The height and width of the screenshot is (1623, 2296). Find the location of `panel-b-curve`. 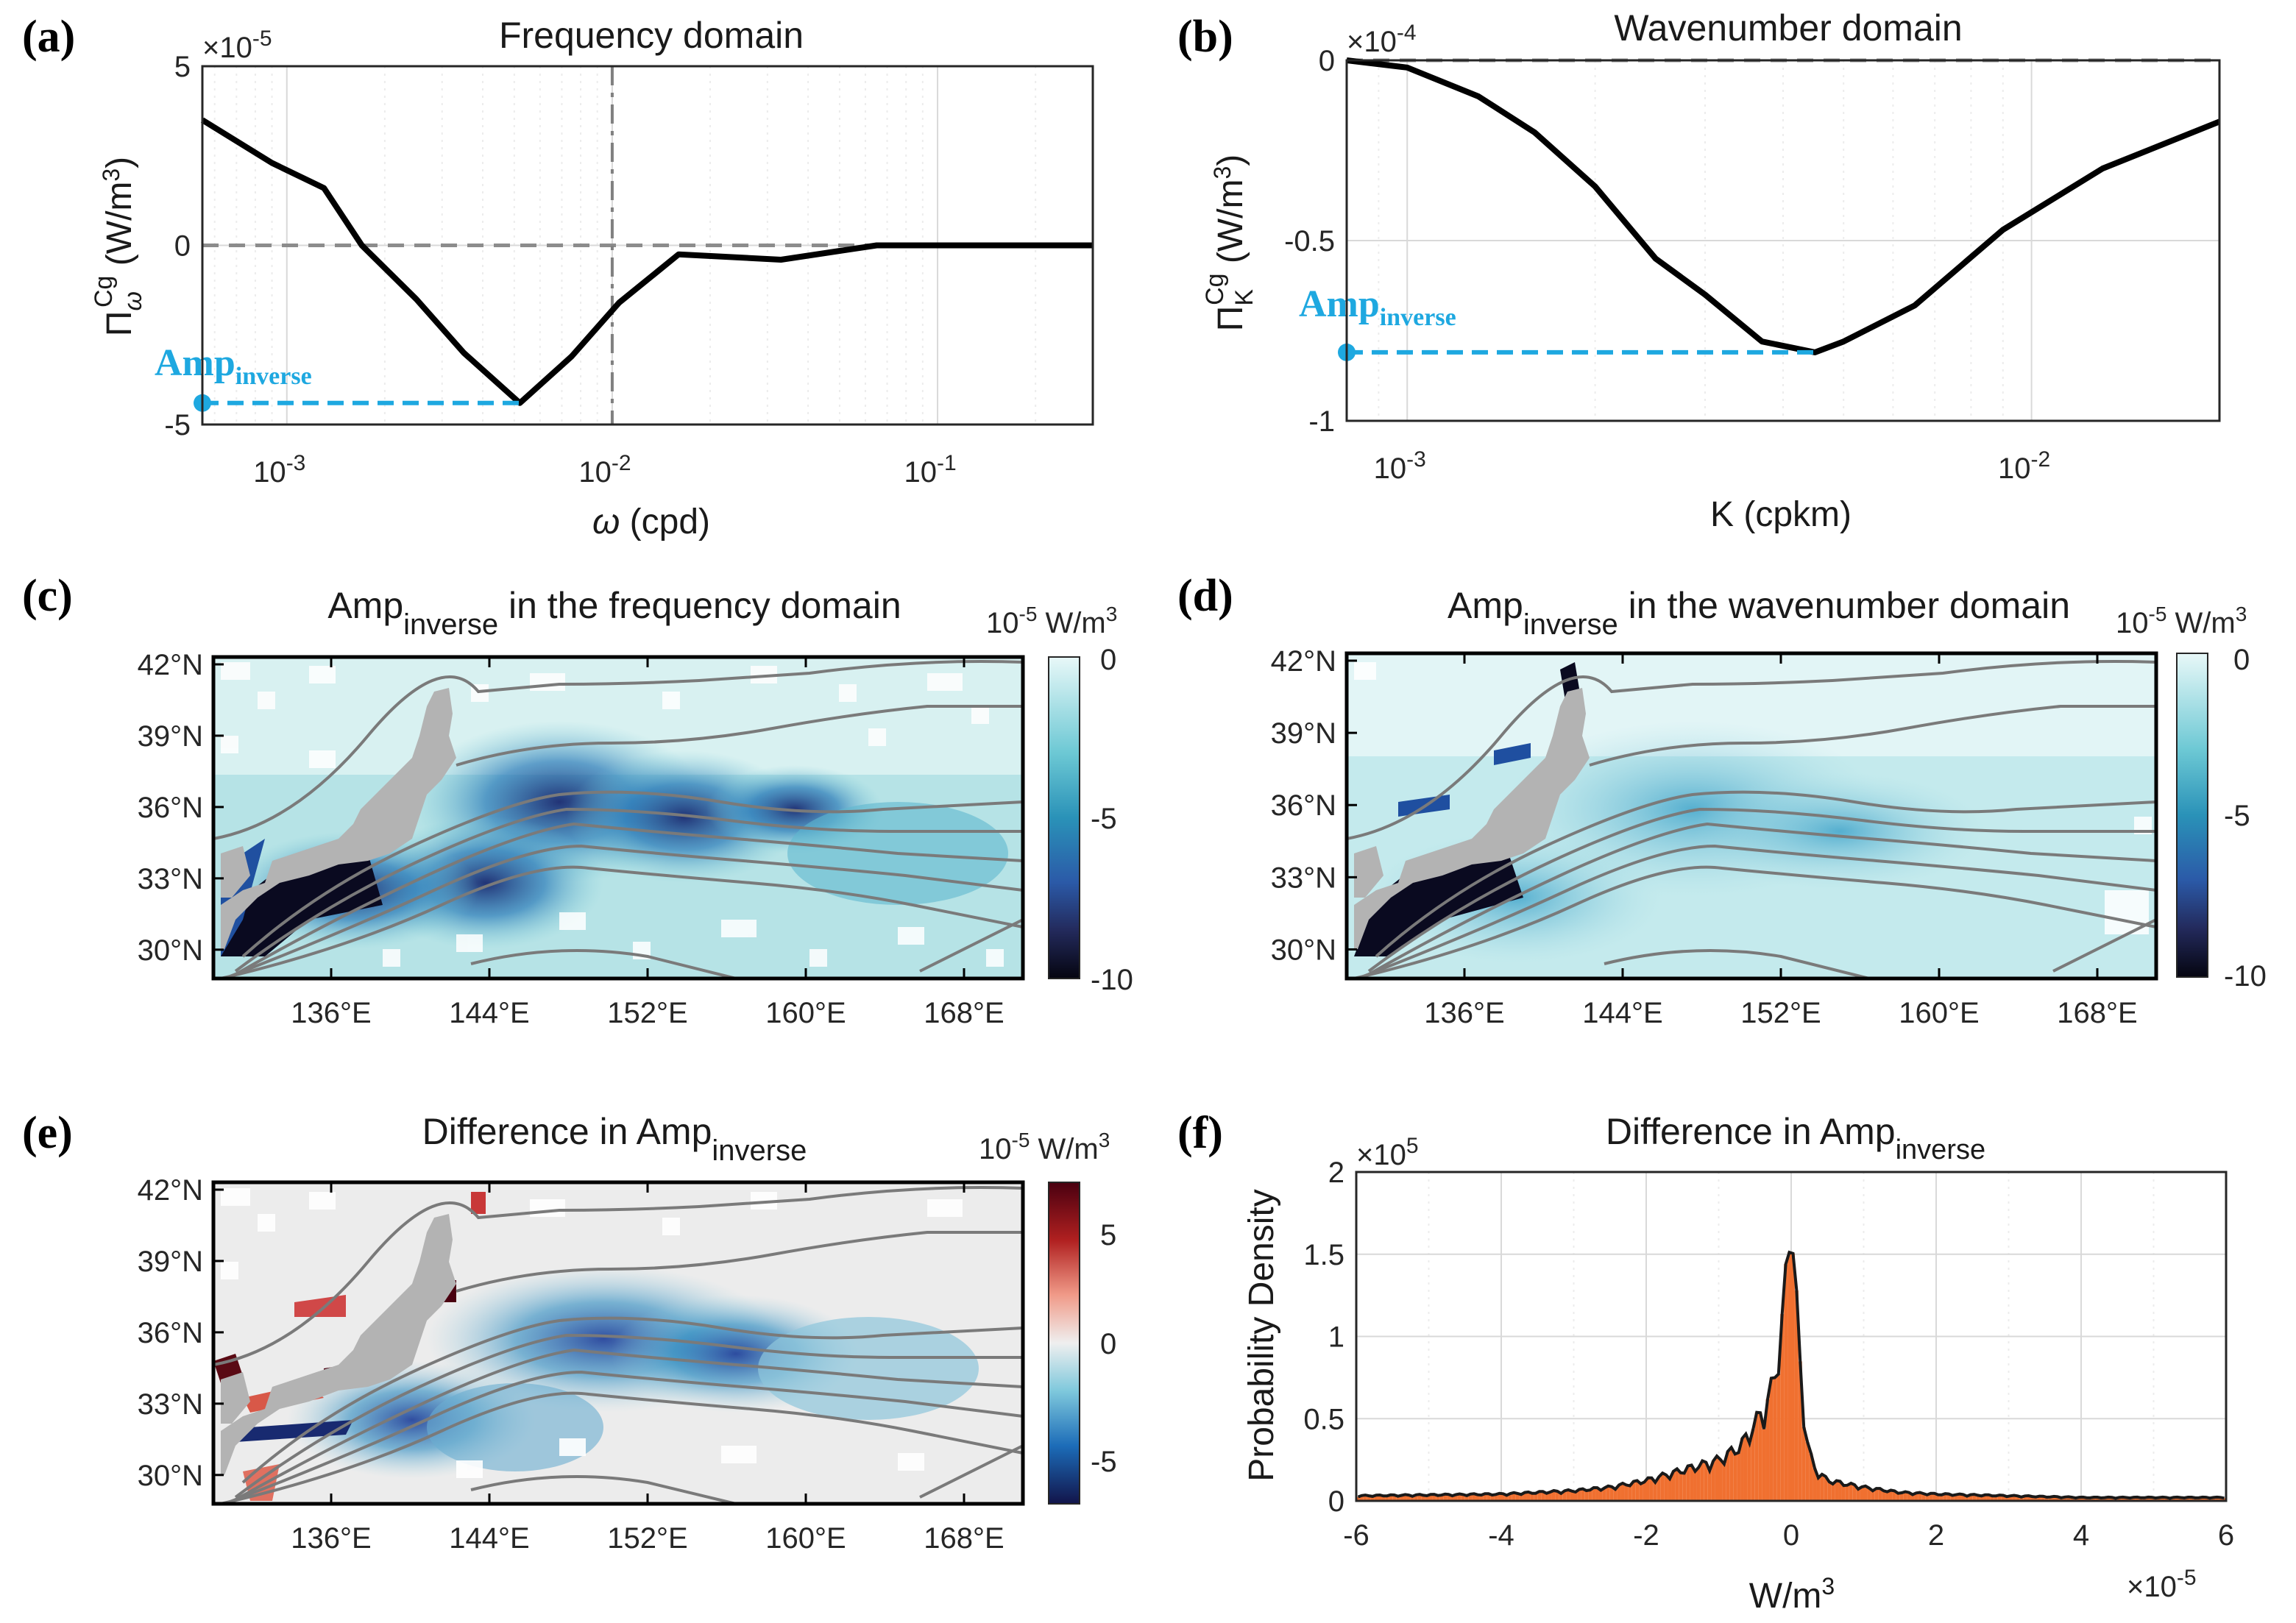

panel-b-curve is located at coordinates (1783, 206).